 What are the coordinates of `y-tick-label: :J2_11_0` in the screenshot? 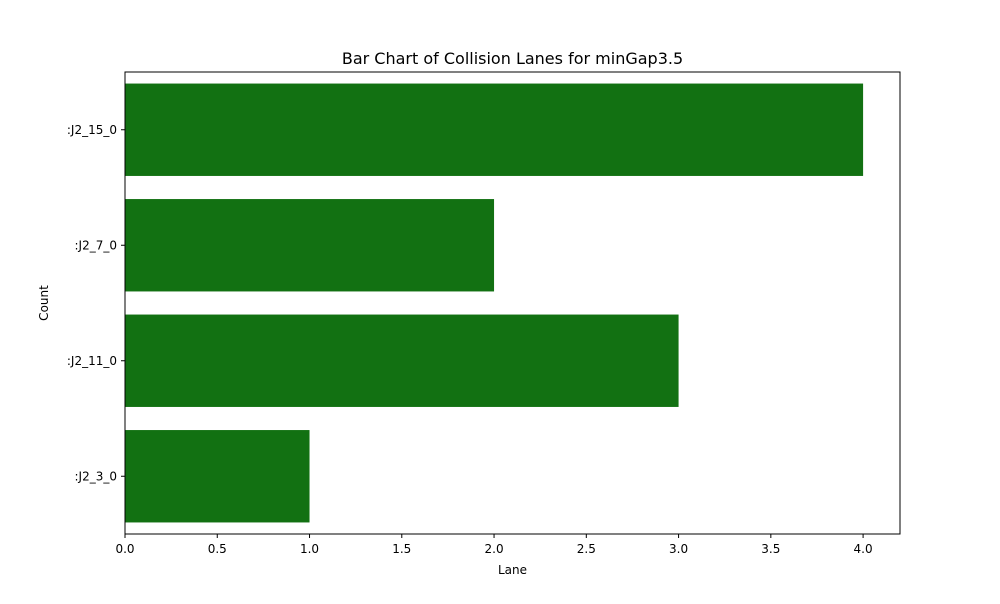 It's located at (92, 361).